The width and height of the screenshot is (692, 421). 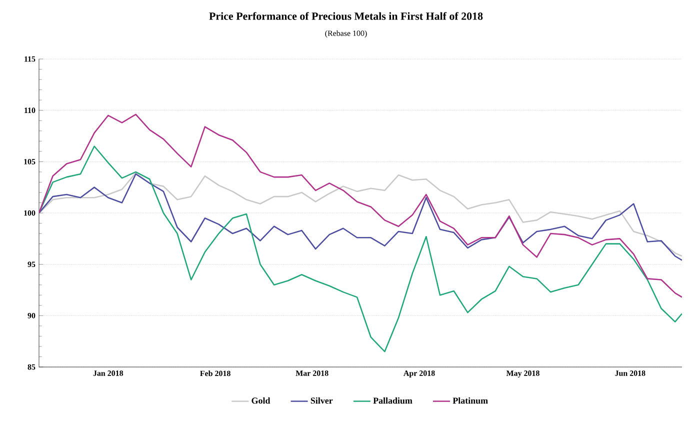 I want to click on legend-label: Silver, so click(x=321, y=400).